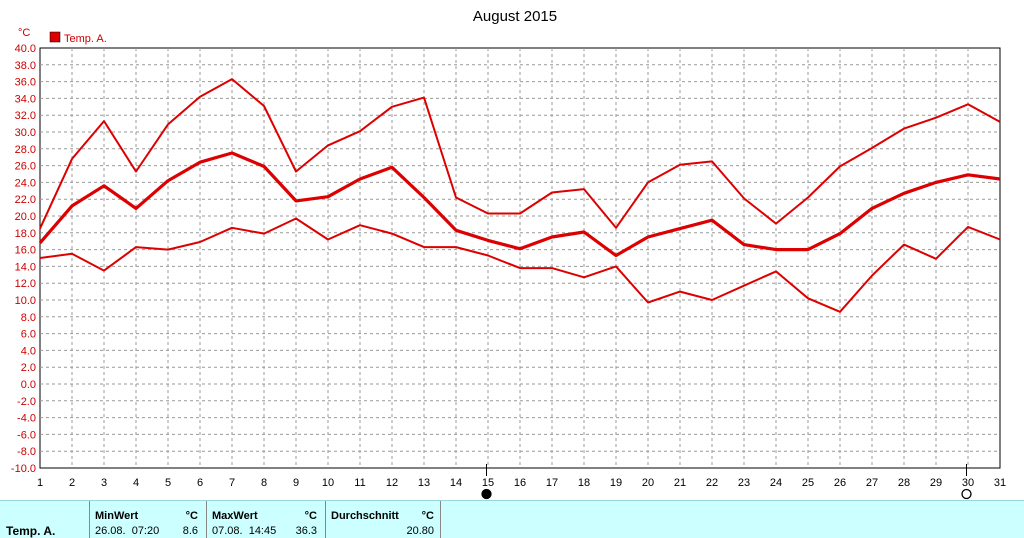  I want to click on max-value-cell: MaxWert °C 07.08. 14:45 36.3, so click(265, 519).